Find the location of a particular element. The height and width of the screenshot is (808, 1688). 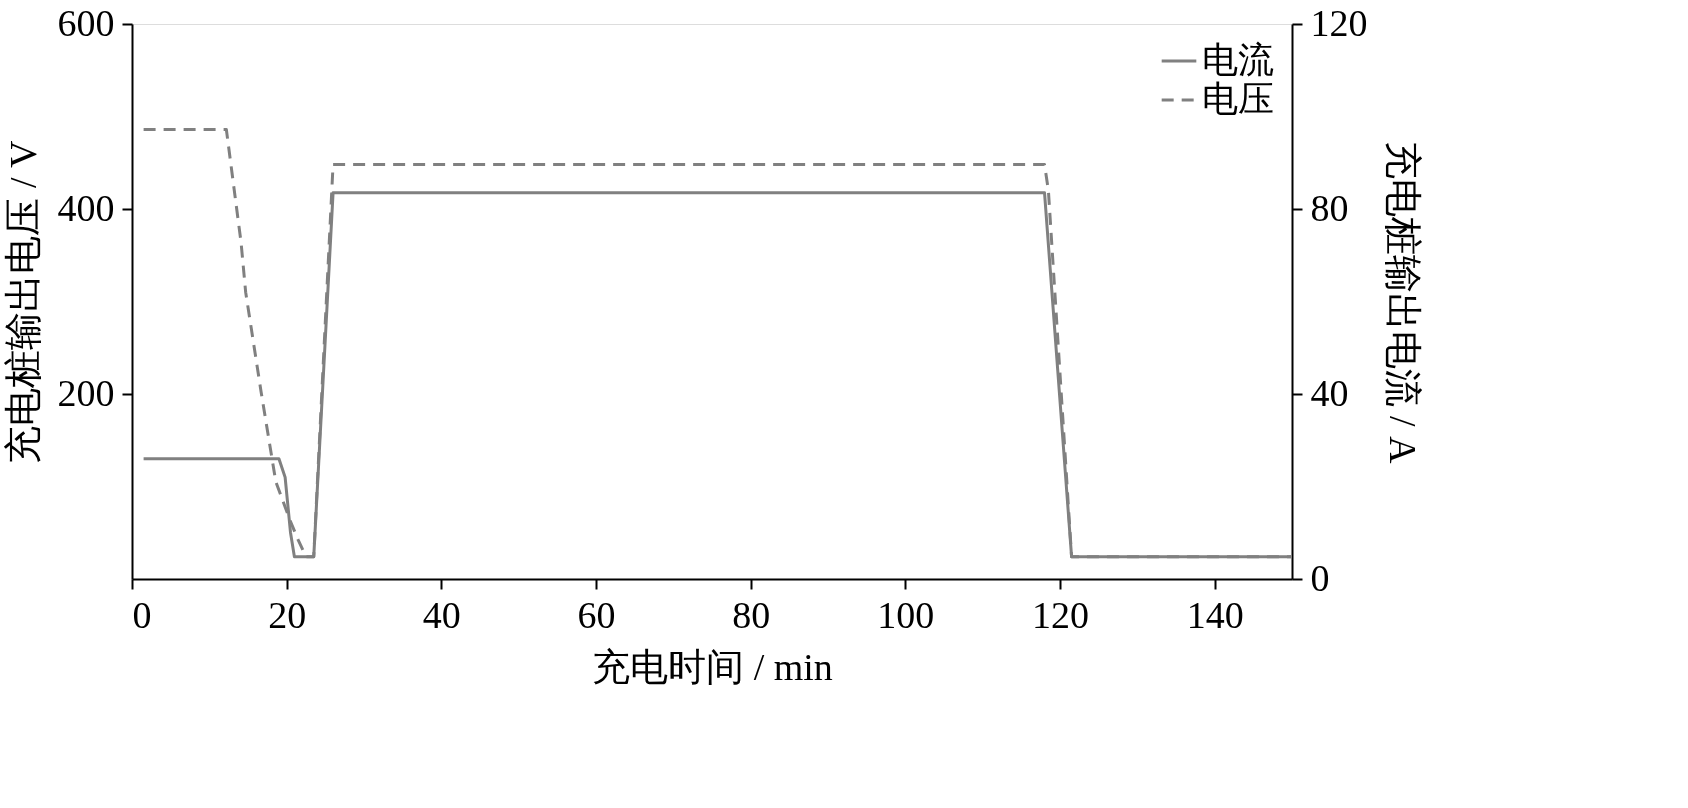

y2-axis-title: 充电桩输出电流 / A is located at coordinates (1402, 302).